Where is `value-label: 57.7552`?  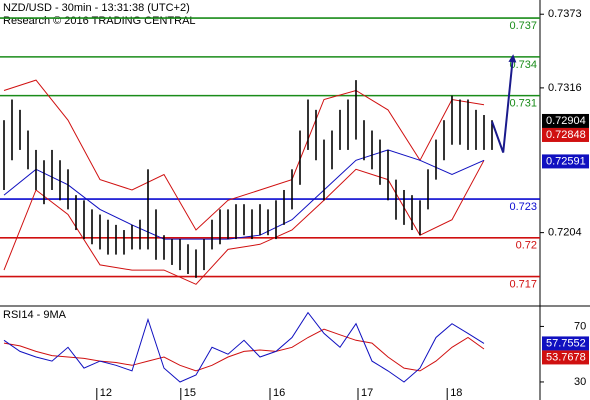 value-label: 57.7552 is located at coordinates (566, 343).